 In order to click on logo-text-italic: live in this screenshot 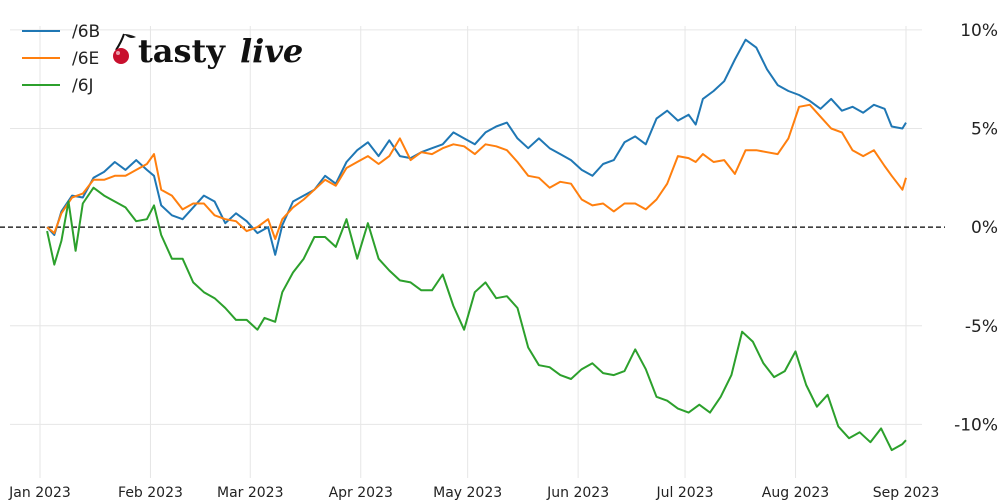, I will do `click(271, 51)`.